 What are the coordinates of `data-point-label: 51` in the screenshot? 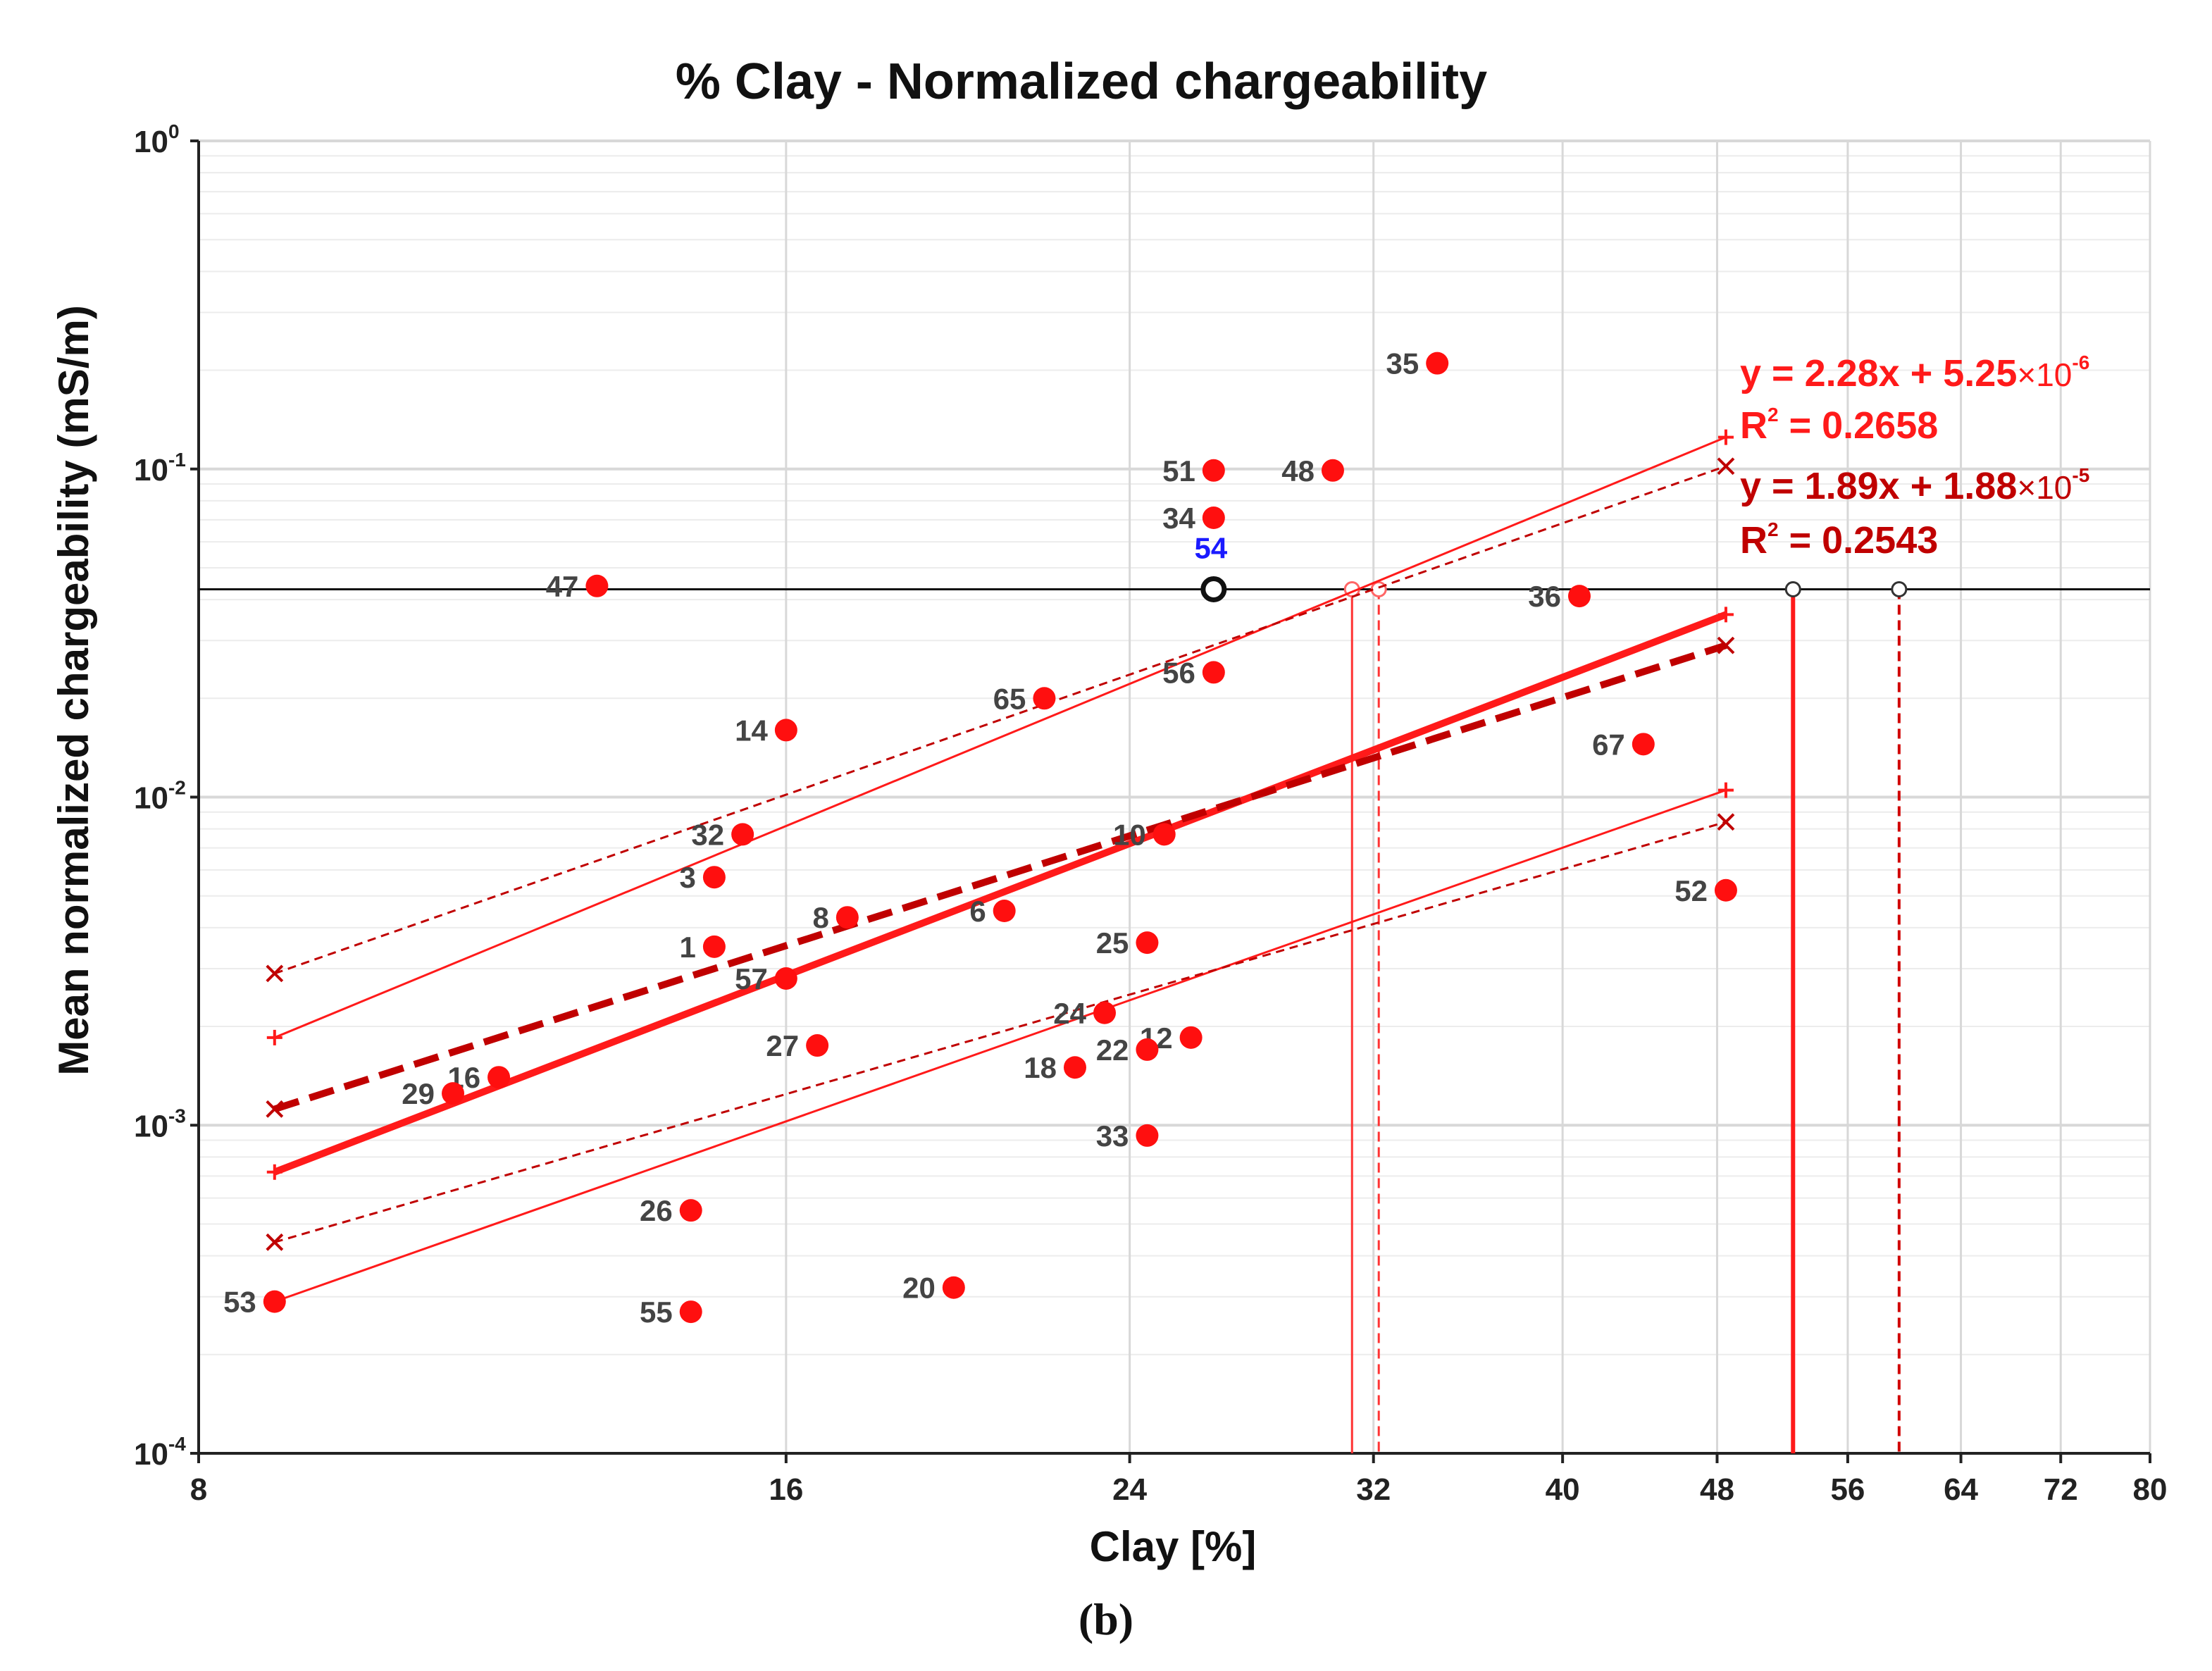 It's located at (1178, 470).